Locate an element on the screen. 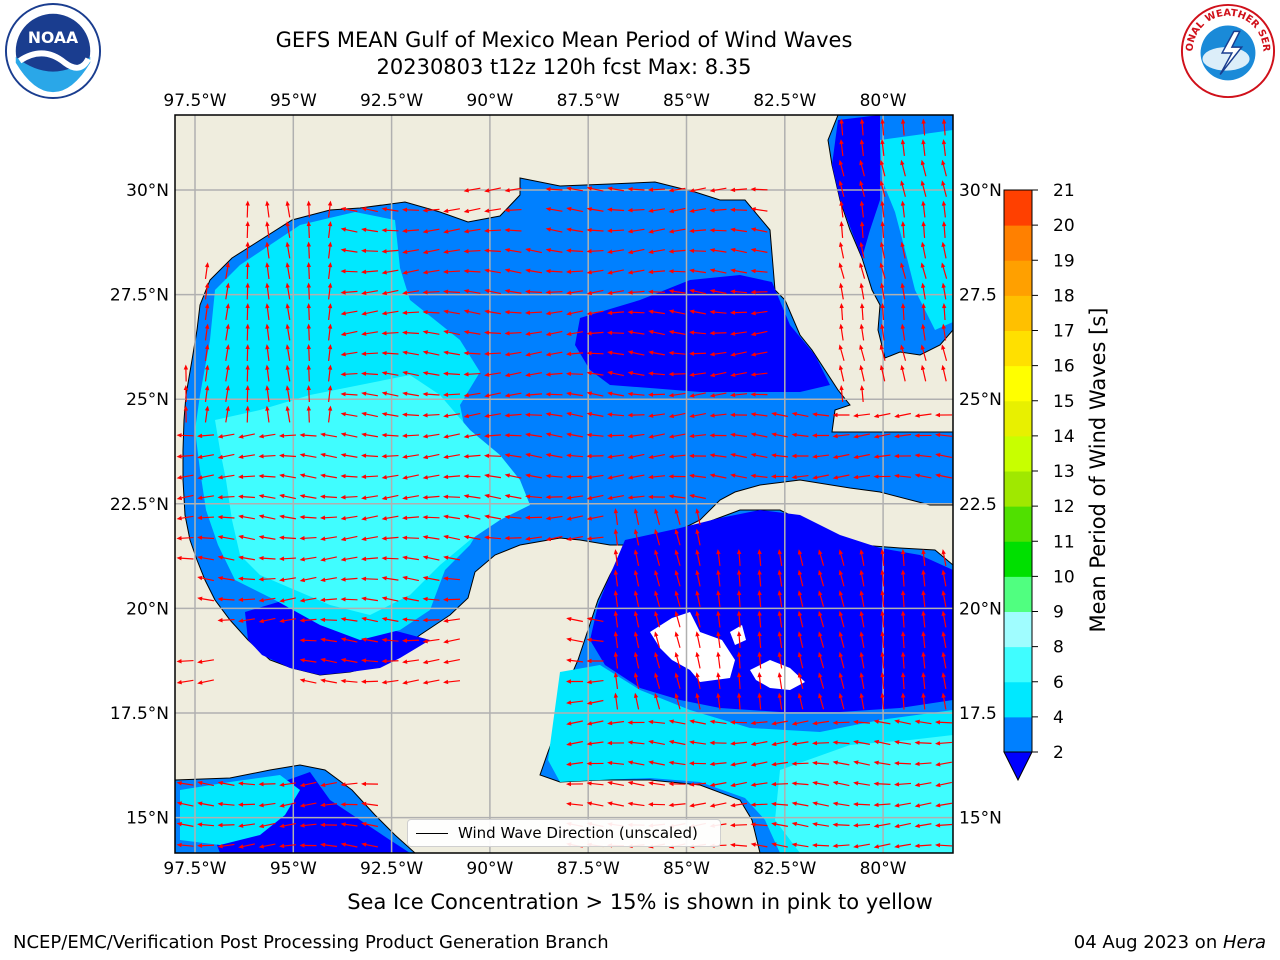  colorbar-label: Mean Period of Wind Waves [s] is located at coordinates (1098, 470).